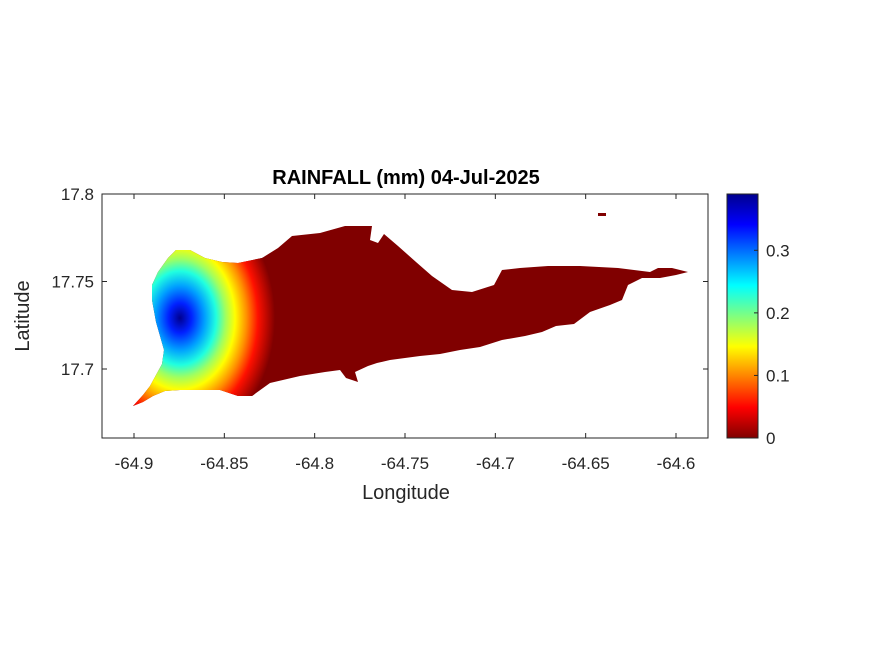  Describe the element at coordinates (134, 463) in the screenshot. I see `x-tick-label: -64.9` at that location.